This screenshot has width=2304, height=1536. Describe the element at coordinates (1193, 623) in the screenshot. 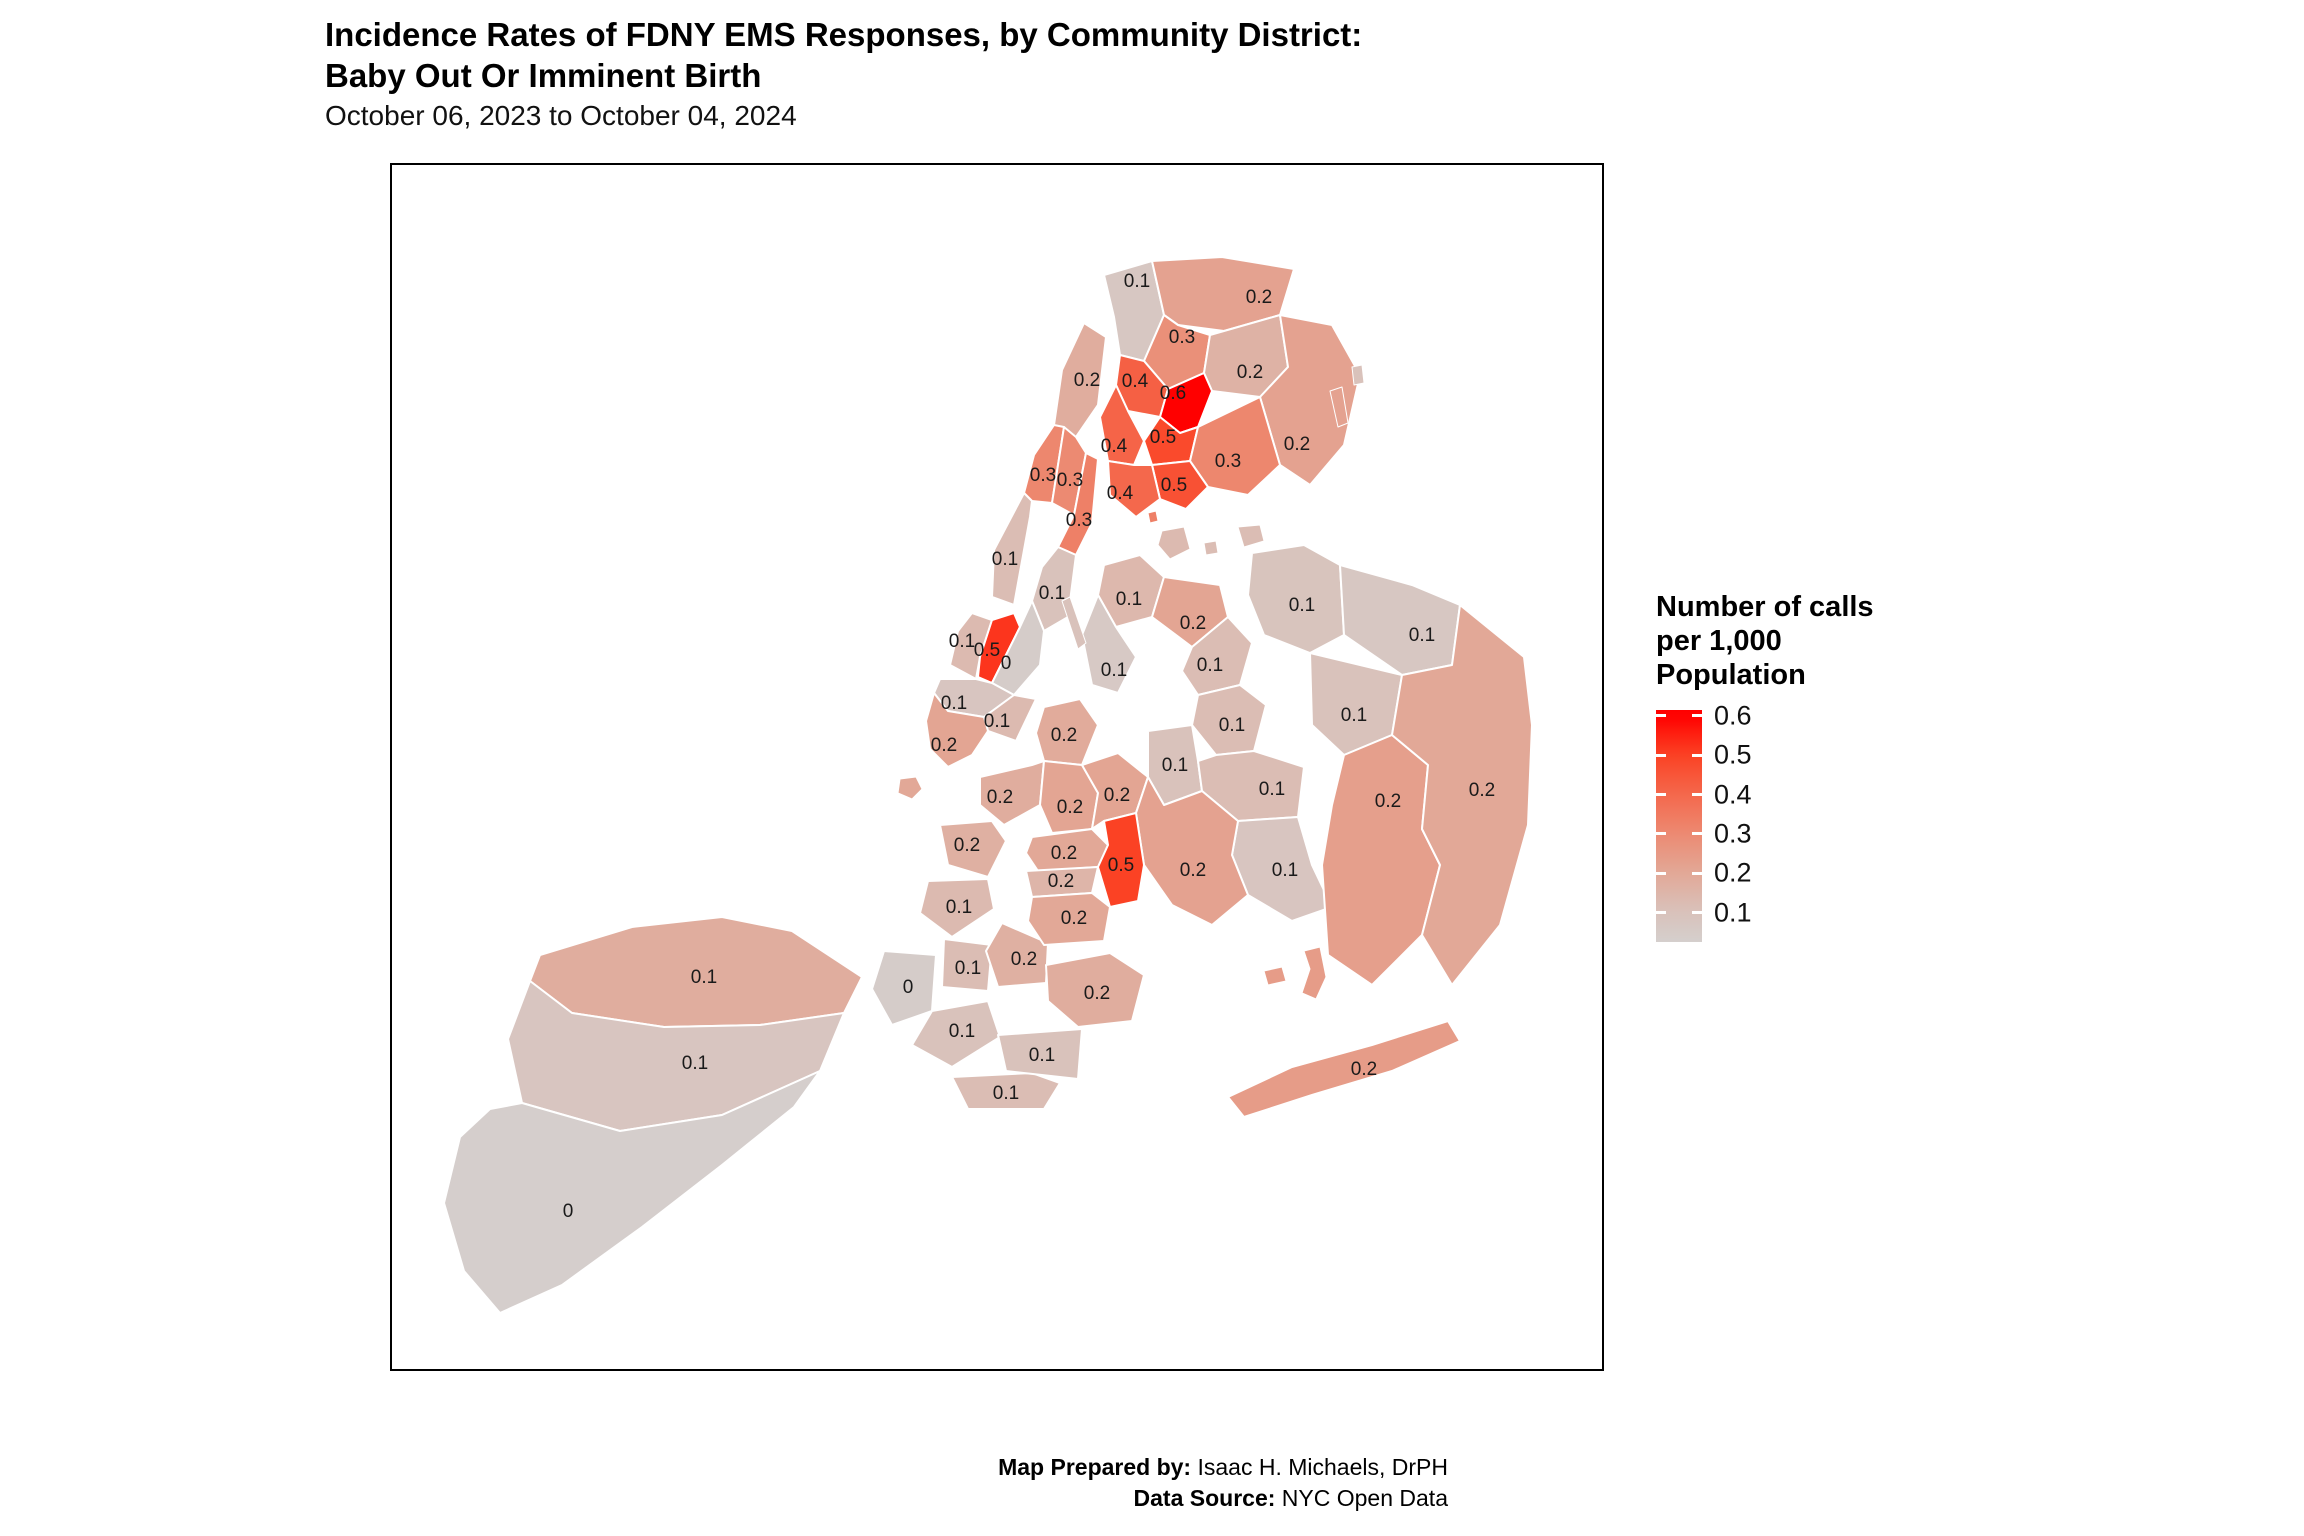

I see `district-value-label-d27: 0.2` at that location.